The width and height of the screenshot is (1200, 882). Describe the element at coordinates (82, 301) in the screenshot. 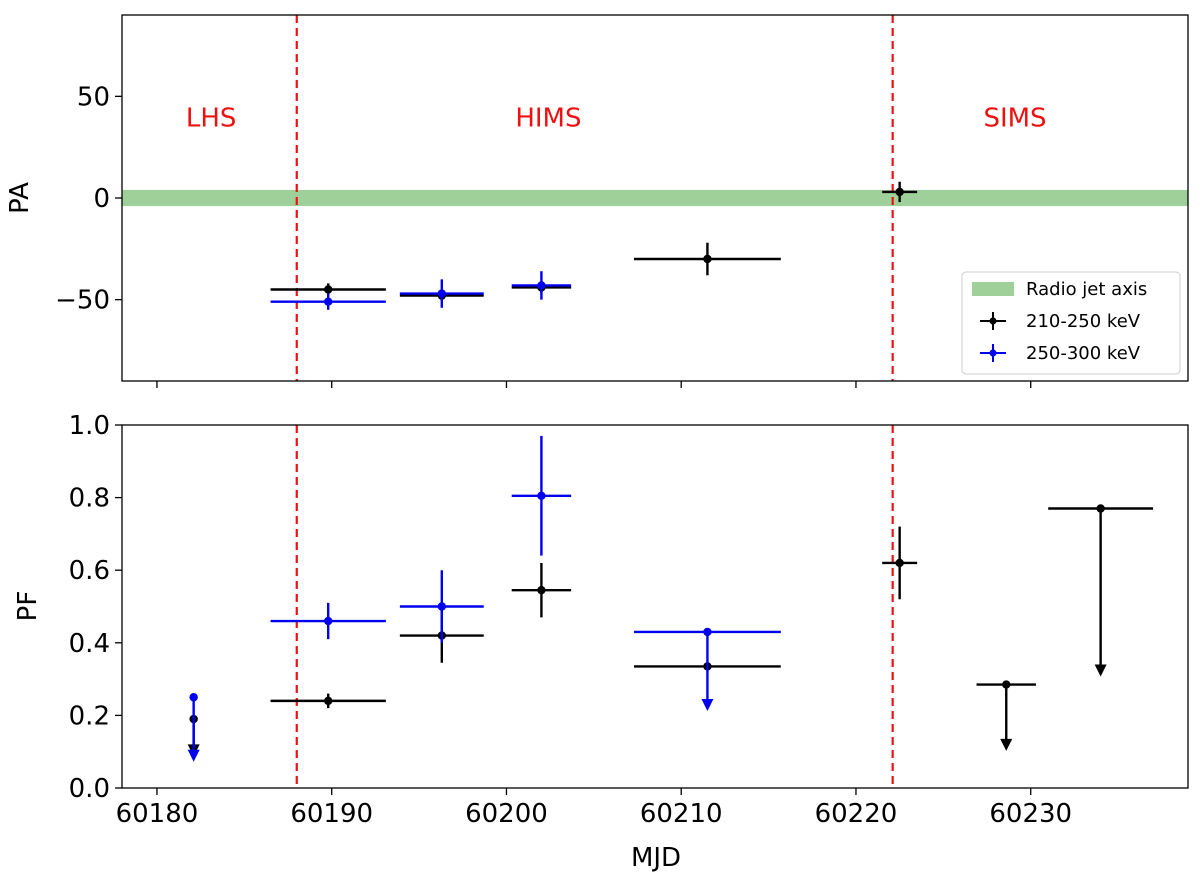

I see `pa-ytick-label-0: −50` at that location.